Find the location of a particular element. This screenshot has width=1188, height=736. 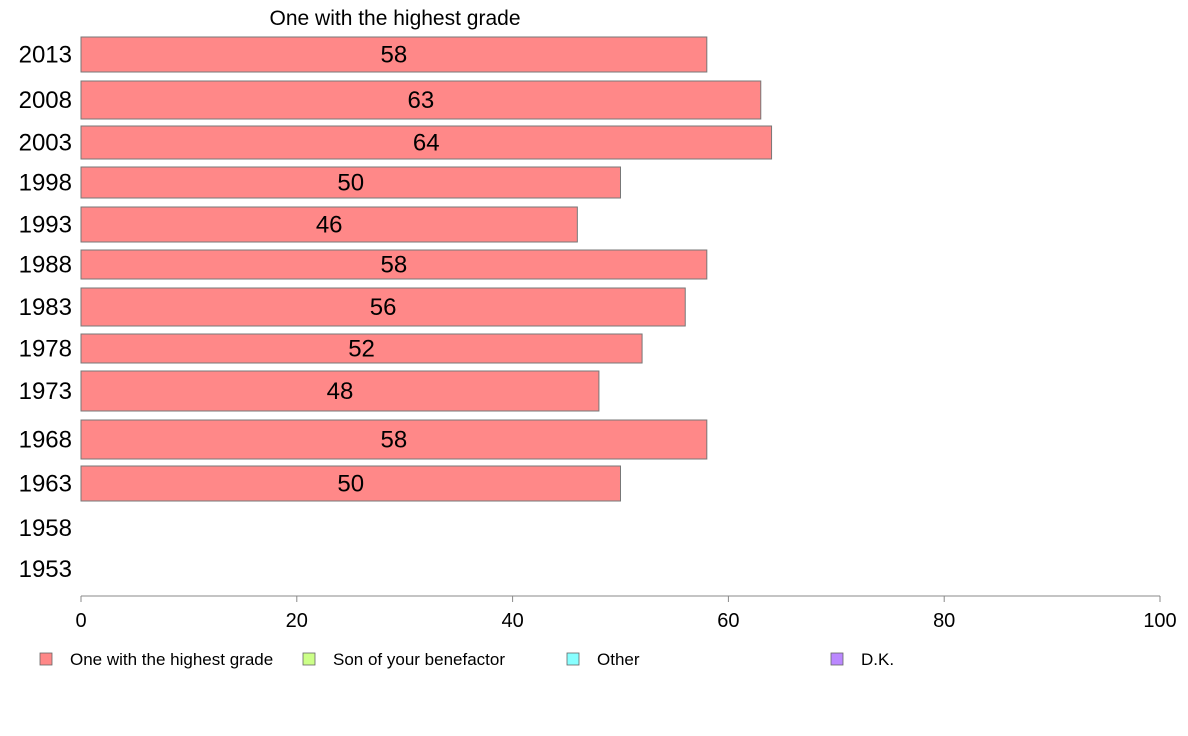

x-tick-label-80: 80 is located at coordinates (944, 621).